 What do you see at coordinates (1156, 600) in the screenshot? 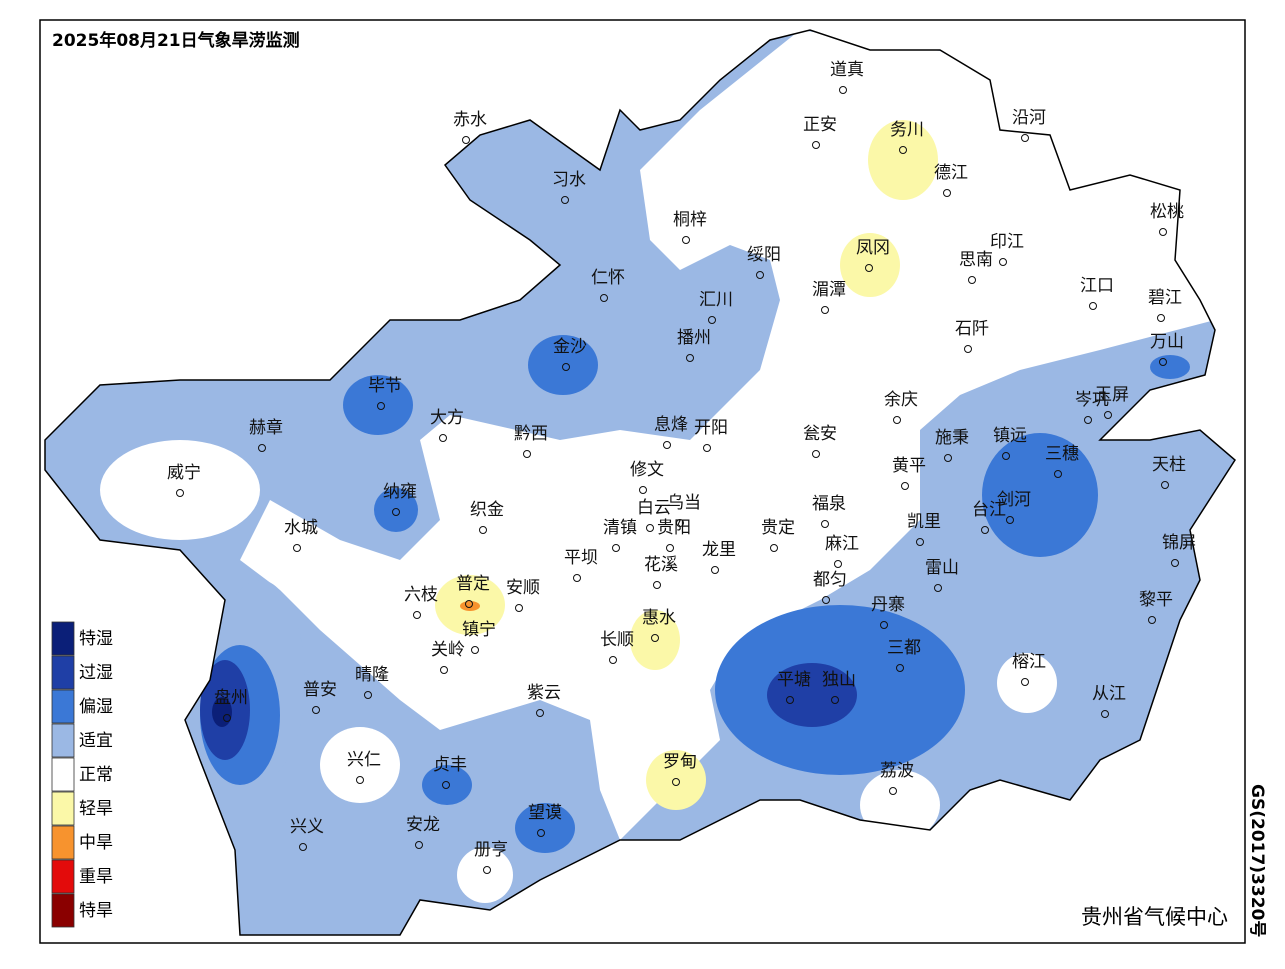
I see `city-name: 黎平` at bounding box center [1156, 600].